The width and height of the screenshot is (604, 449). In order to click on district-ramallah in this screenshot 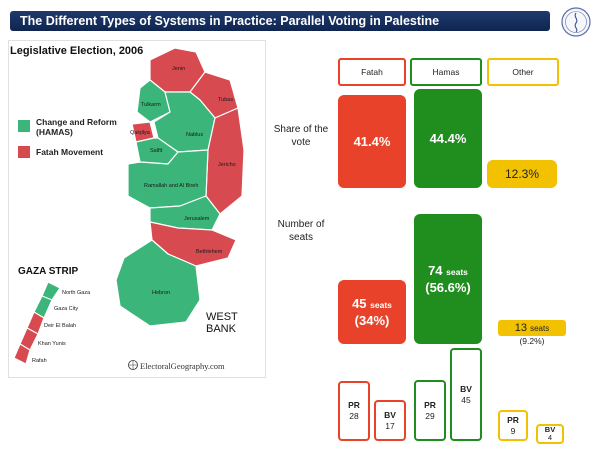, I will do `click(168, 179)`.